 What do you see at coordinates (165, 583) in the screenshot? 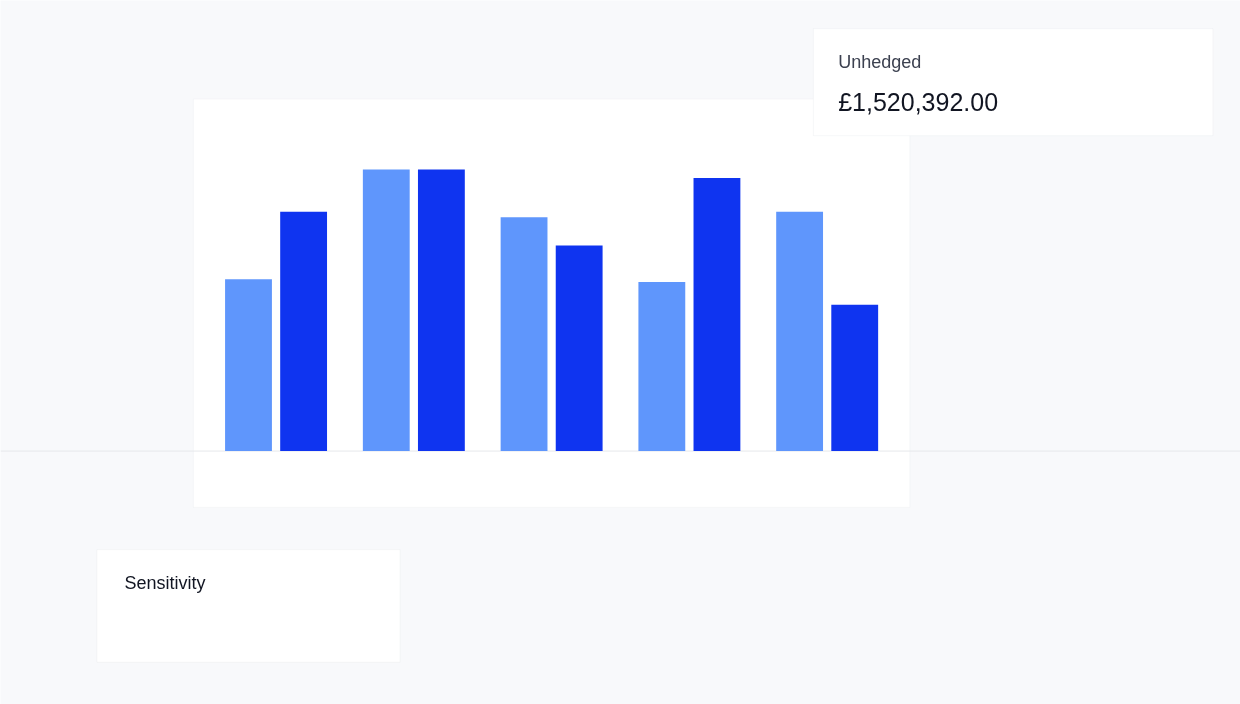
I see `text: Sensitivity` at bounding box center [165, 583].